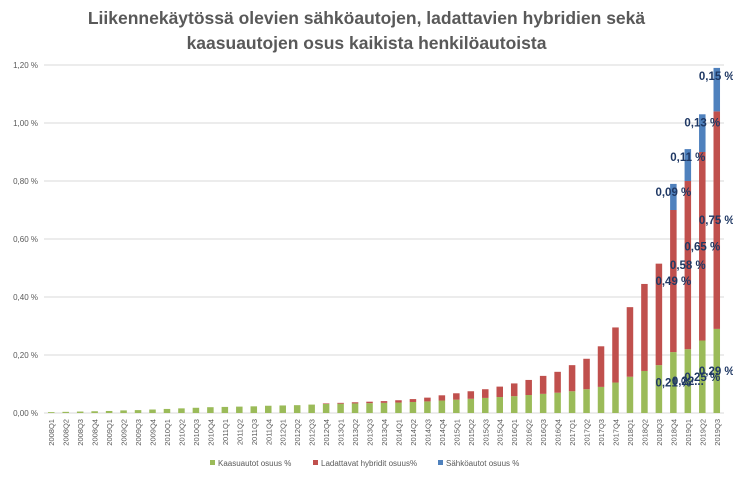  Describe the element at coordinates (644, 432) in the screenshot. I see `x-tick-label: 2018Q2` at that location.